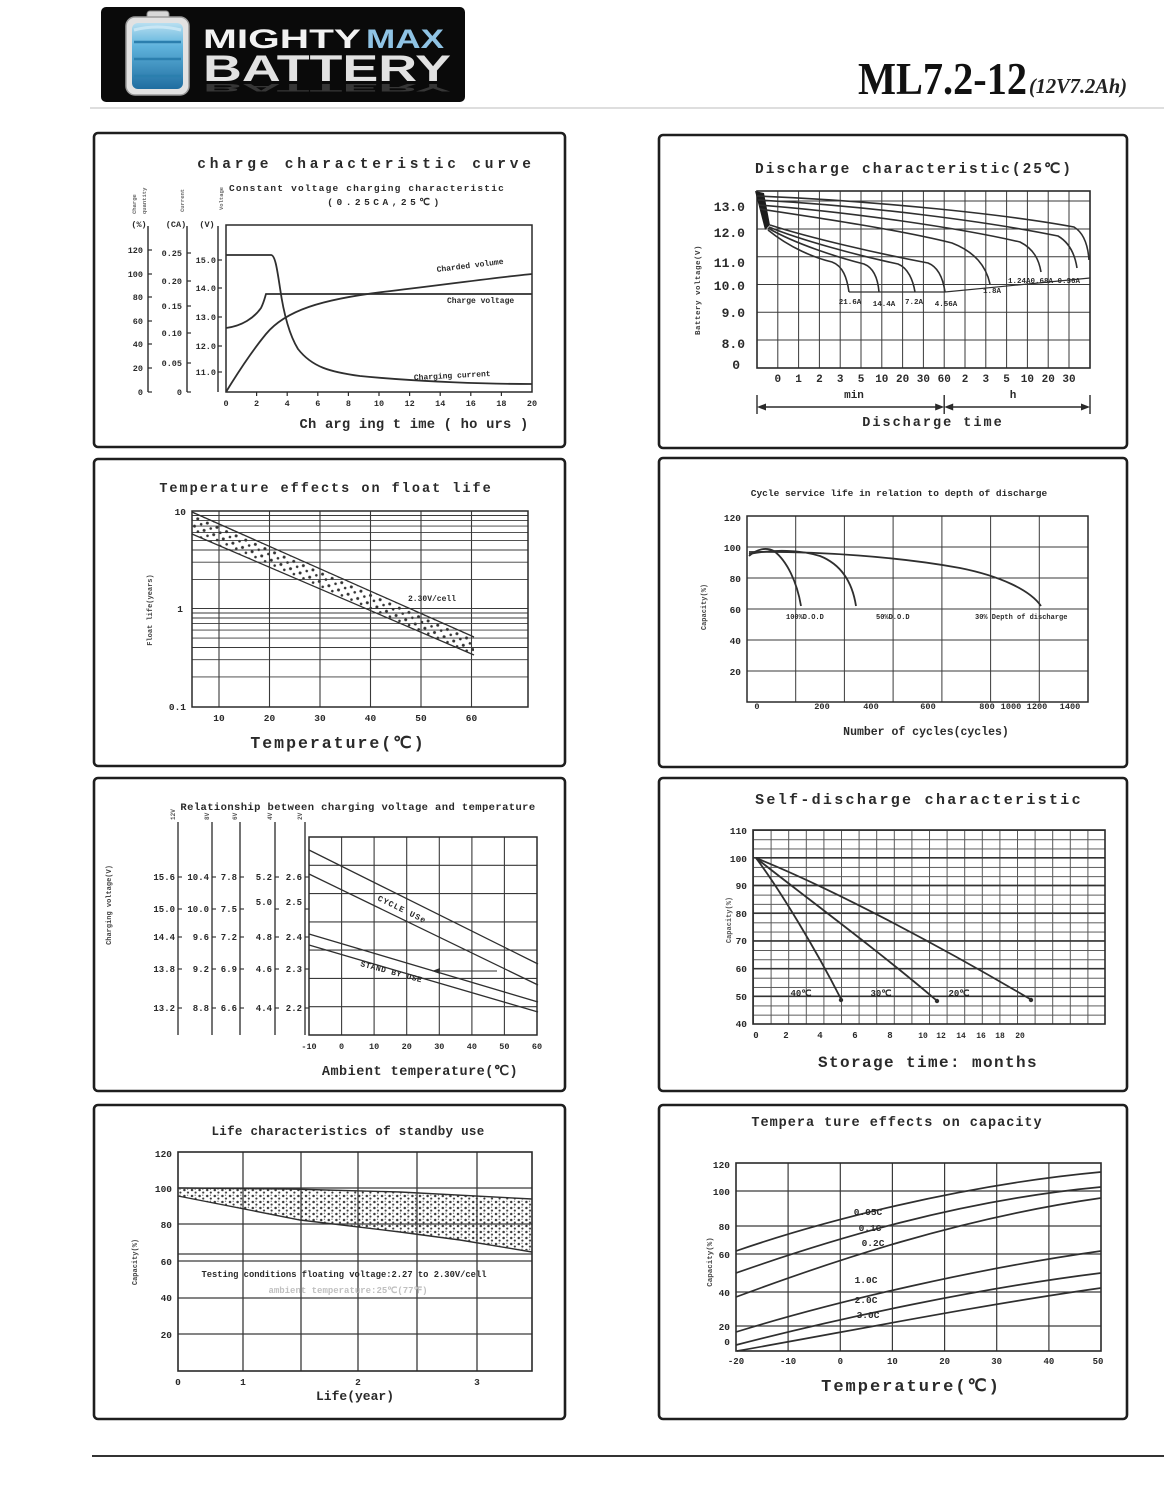 This screenshot has width=1164, height=1500. I want to click on svg-text: 14.0, so click(206, 289).